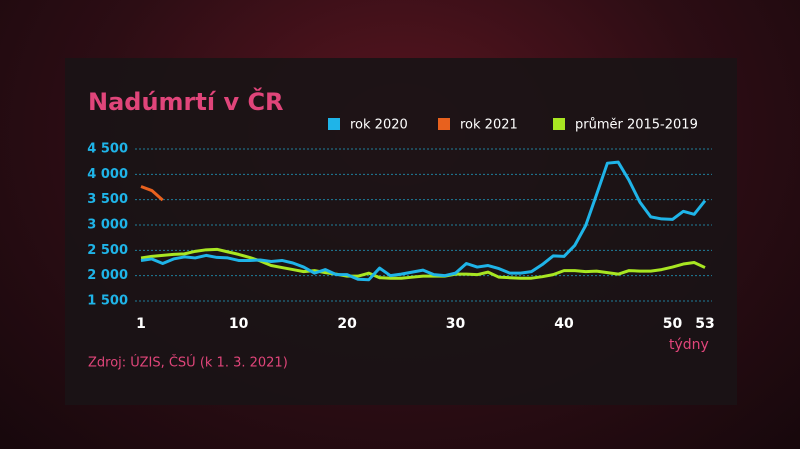 Image resolution: width=800 pixels, height=449 pixels. Describe the element at coordinates (188, 363) in the screenshot. I see `source: Zdroj: ÚZIS, ČSÚ (k 1. 3. 2021)` at that location.